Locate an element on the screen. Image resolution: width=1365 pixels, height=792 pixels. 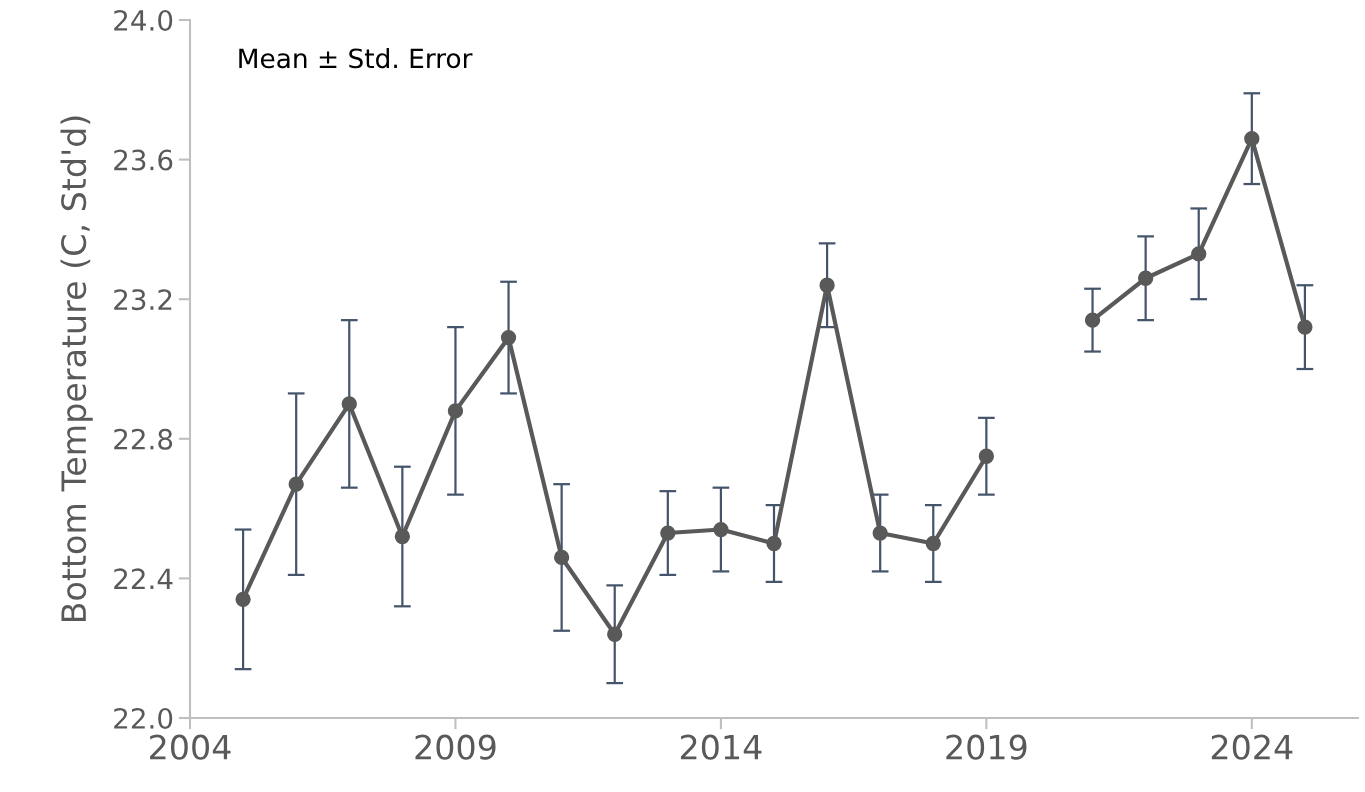
x-tick-label: 2009 is located at coordinates (455, 747).